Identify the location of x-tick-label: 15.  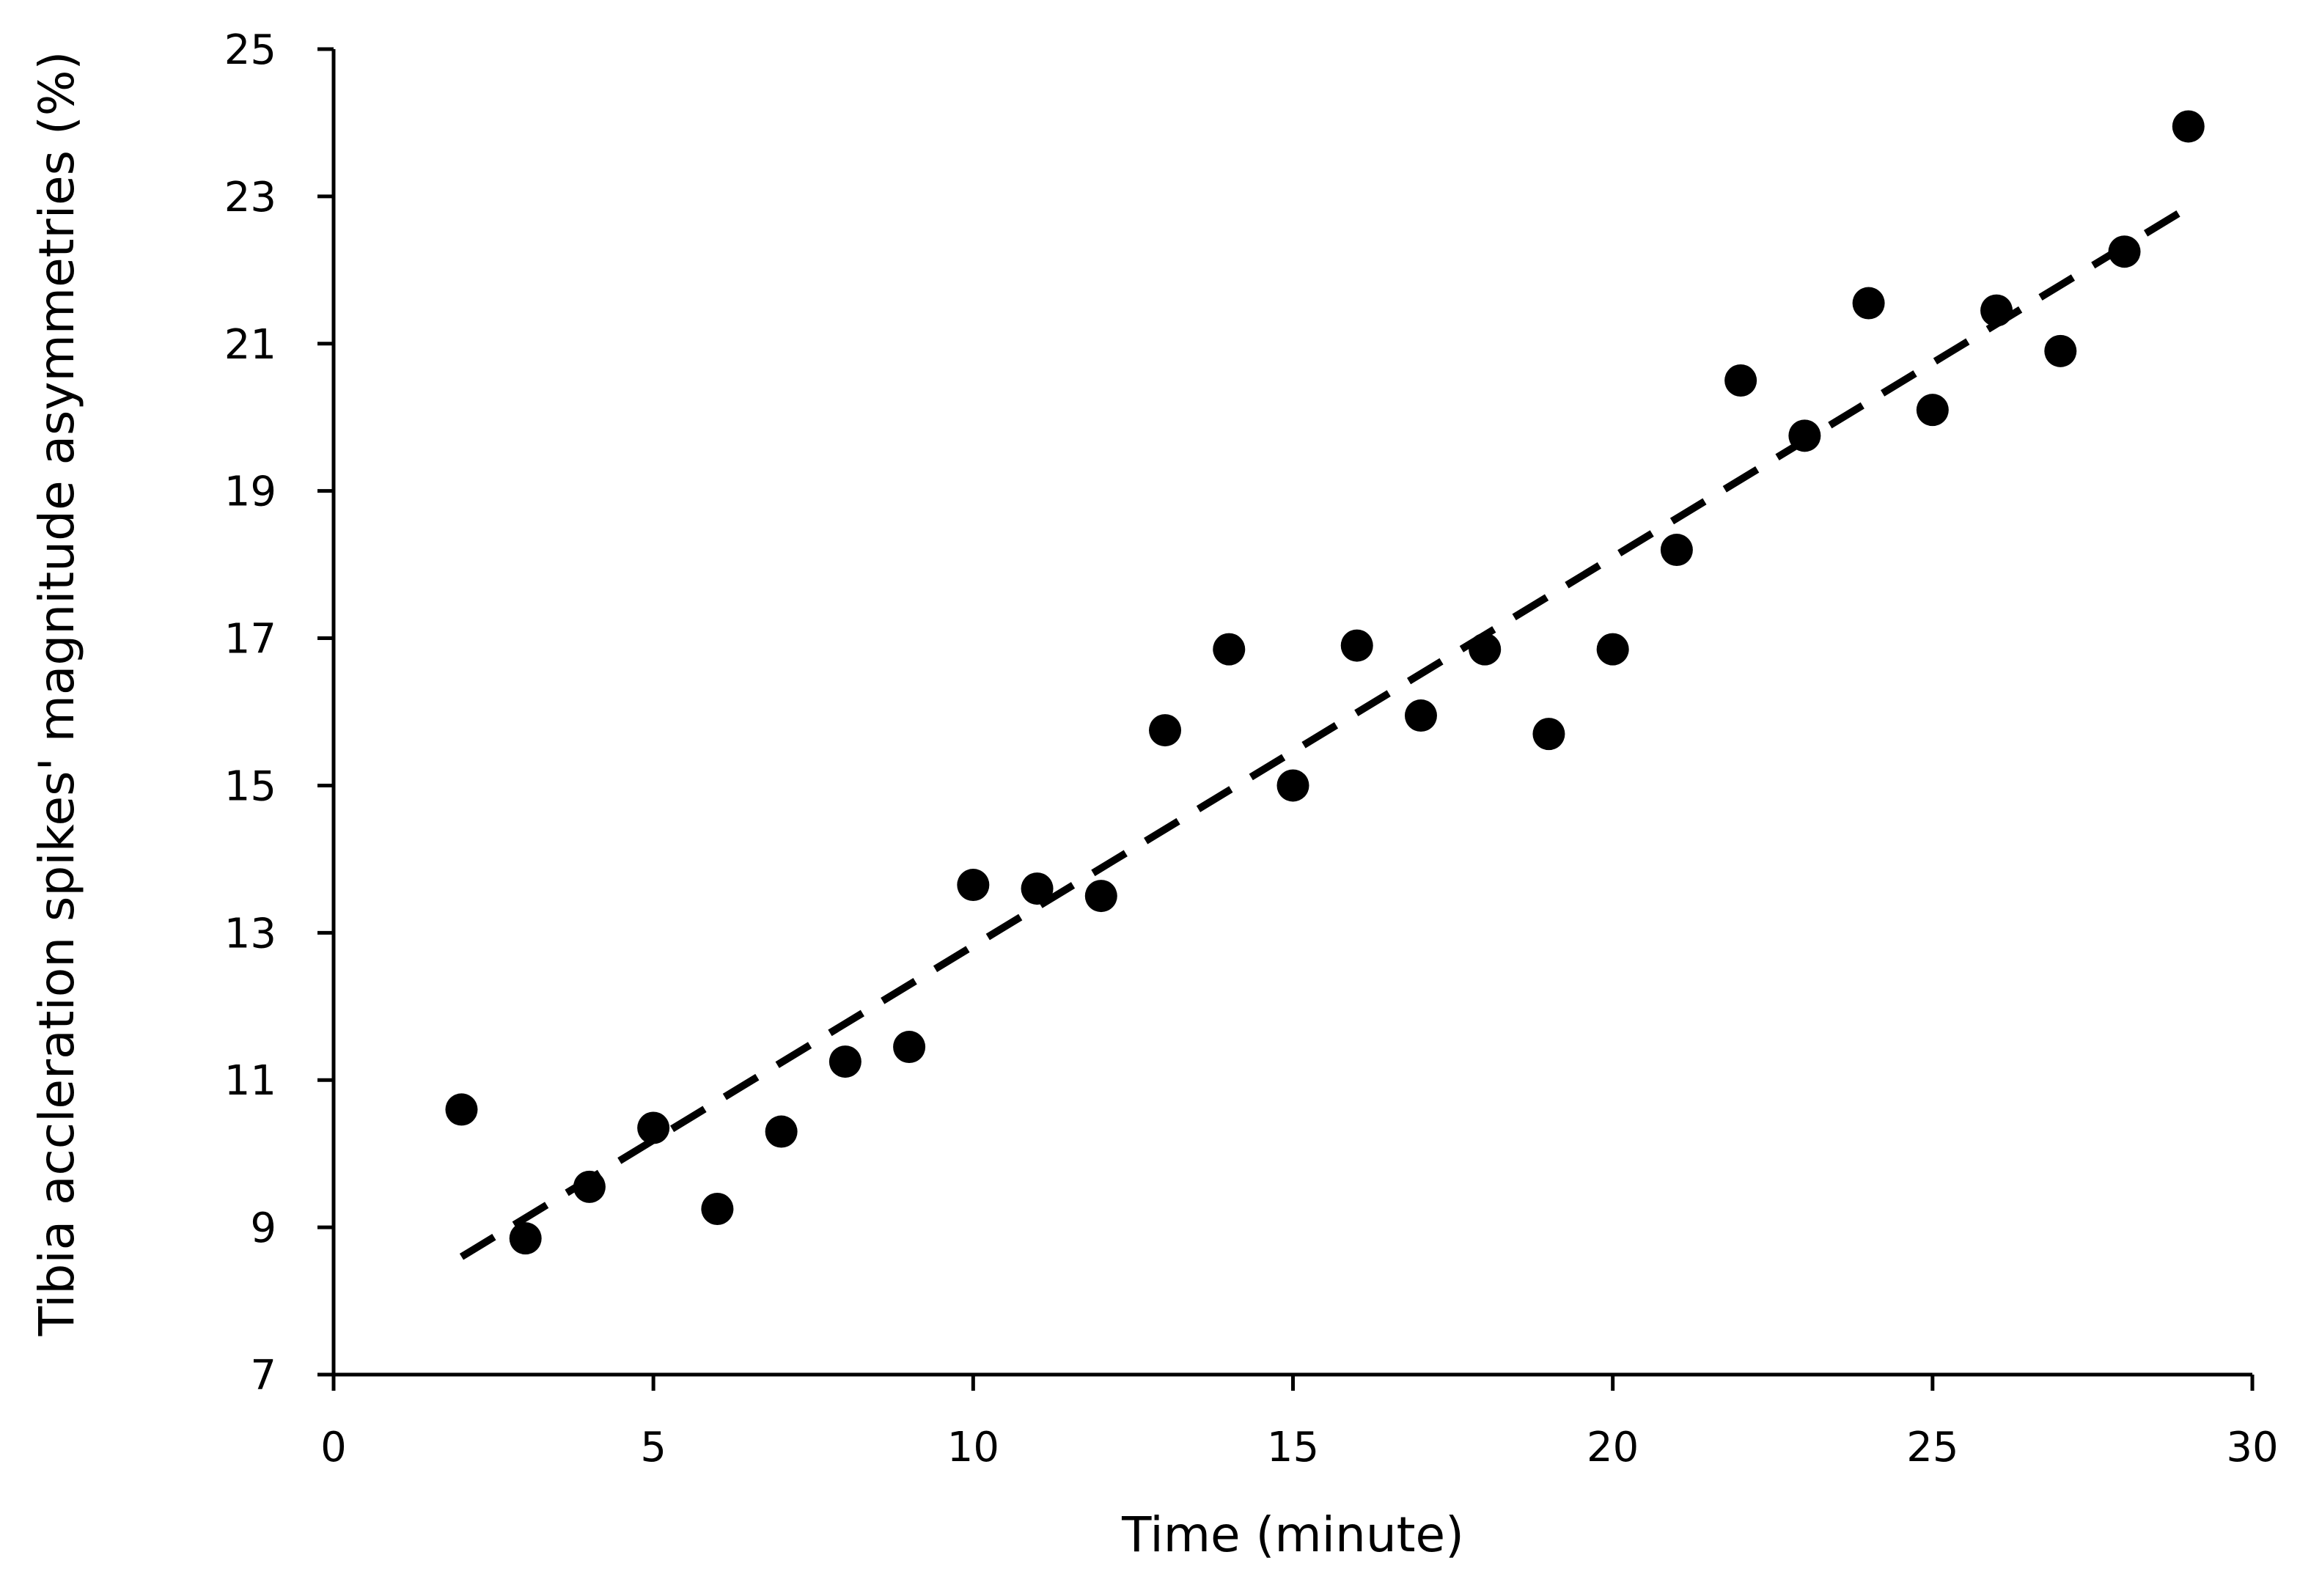
(1293, 1447).